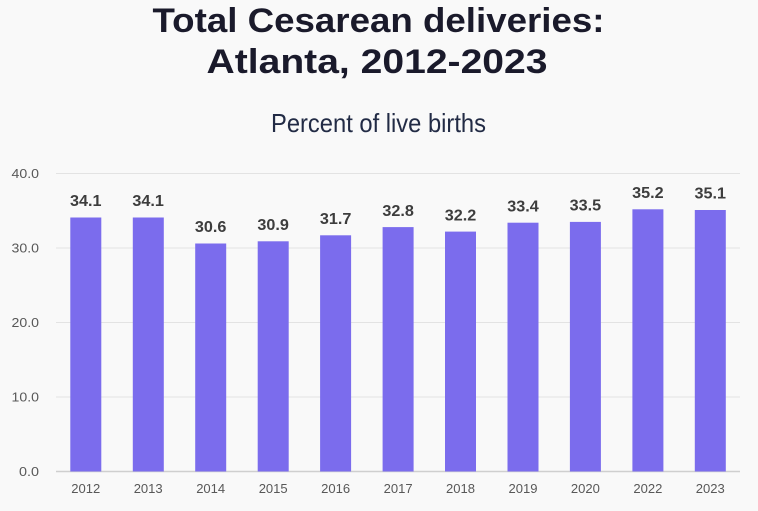 The image size is (758, 511). Describe the element at coordinates (379, 21) in the screenshot. I see `svg-text: Total Cesarean deliveries:` at that location.